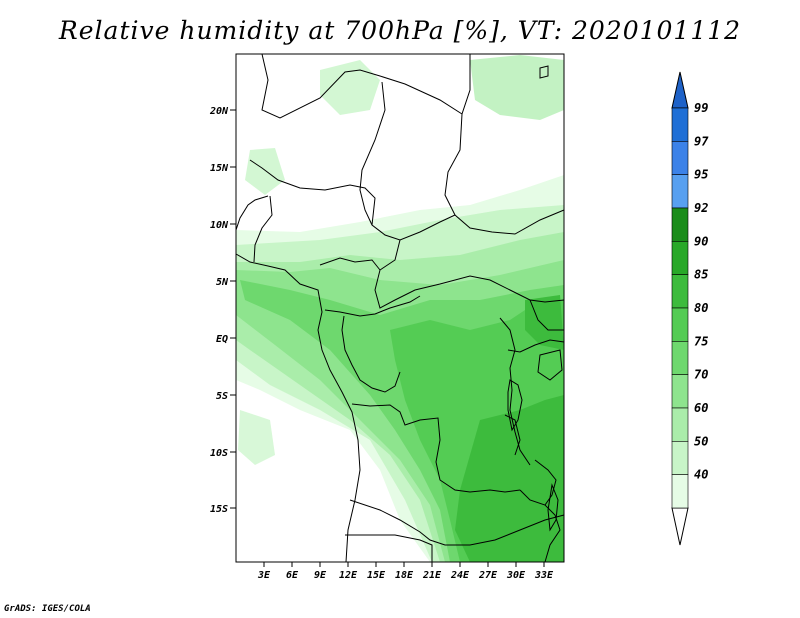  Describe the element at coordinates (701, 475) in the screenshot. I see `colorbar-level-label: 40` at that location.